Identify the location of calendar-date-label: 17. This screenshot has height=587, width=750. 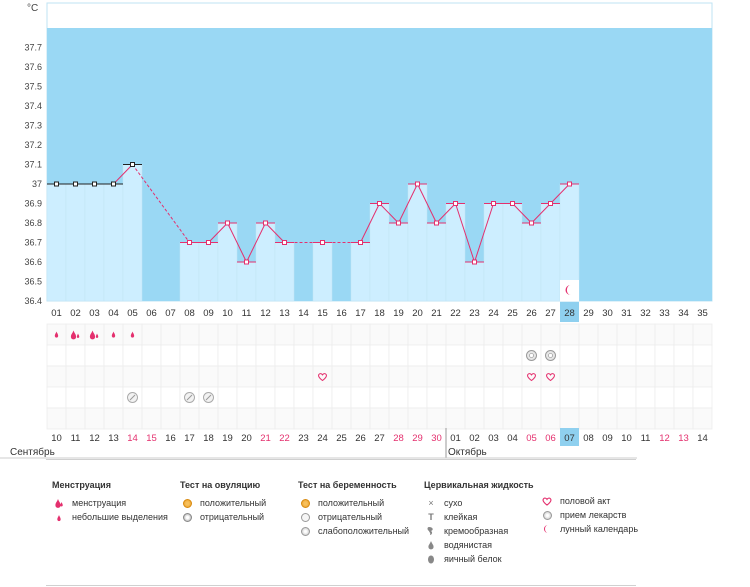
(189, 438).